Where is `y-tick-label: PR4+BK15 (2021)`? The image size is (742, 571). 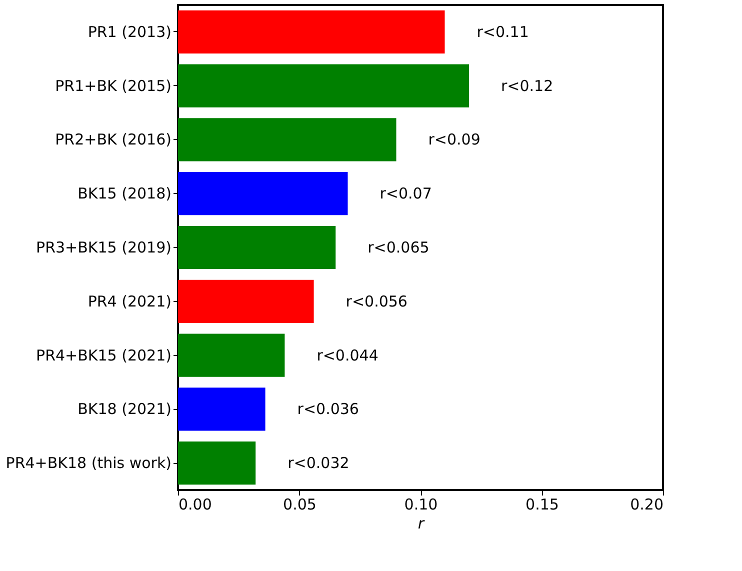
y-tick-label: PR4+BK15 (2021) is located at coordinates (104, 355).